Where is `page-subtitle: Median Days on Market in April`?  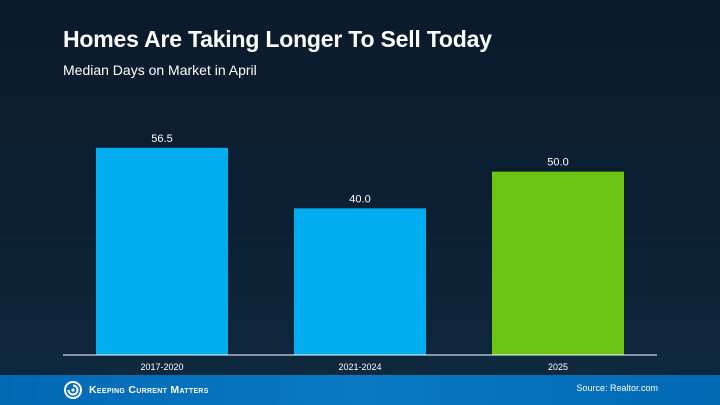
page-subtitle: Median Days on Market in April is located at coordinates (160, 70).